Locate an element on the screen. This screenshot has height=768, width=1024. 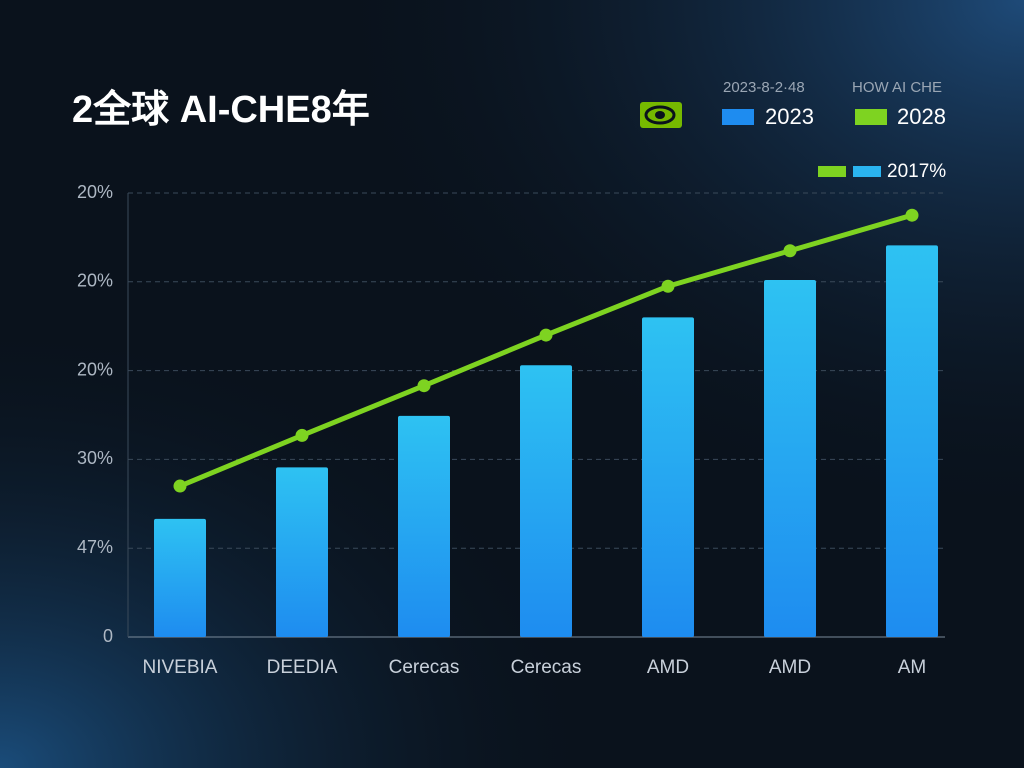
x-tick-label: NIVEBIA is located at coordinates (180, 667).